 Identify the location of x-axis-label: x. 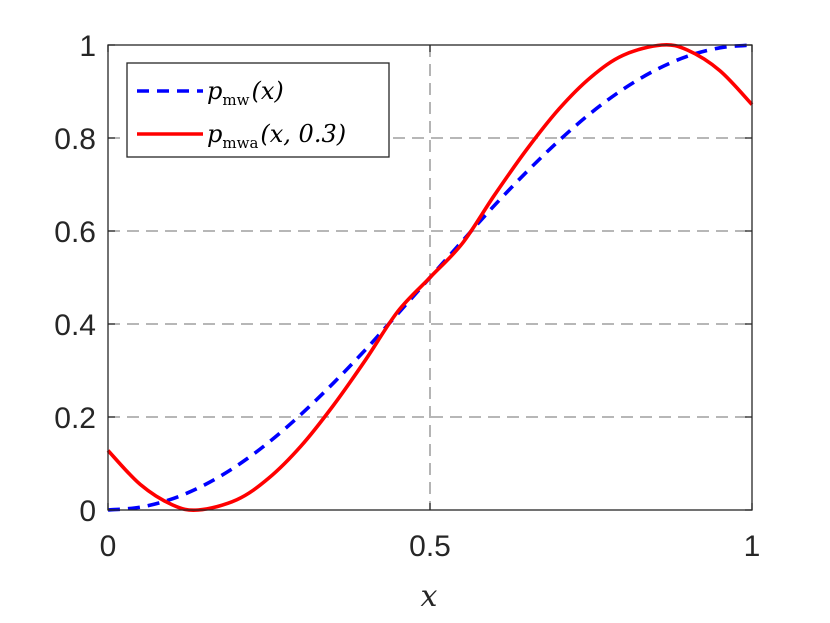
(429, 596).